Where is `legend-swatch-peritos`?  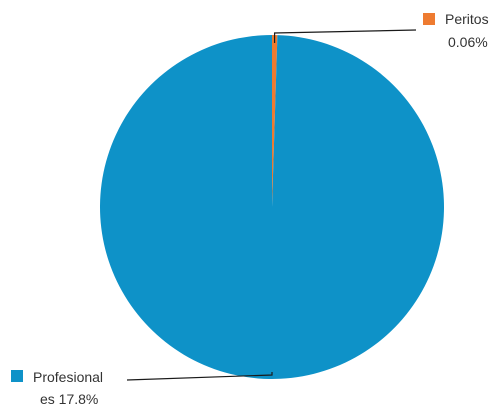
legend-swatch-peritos is located at coordinates (429, 19).